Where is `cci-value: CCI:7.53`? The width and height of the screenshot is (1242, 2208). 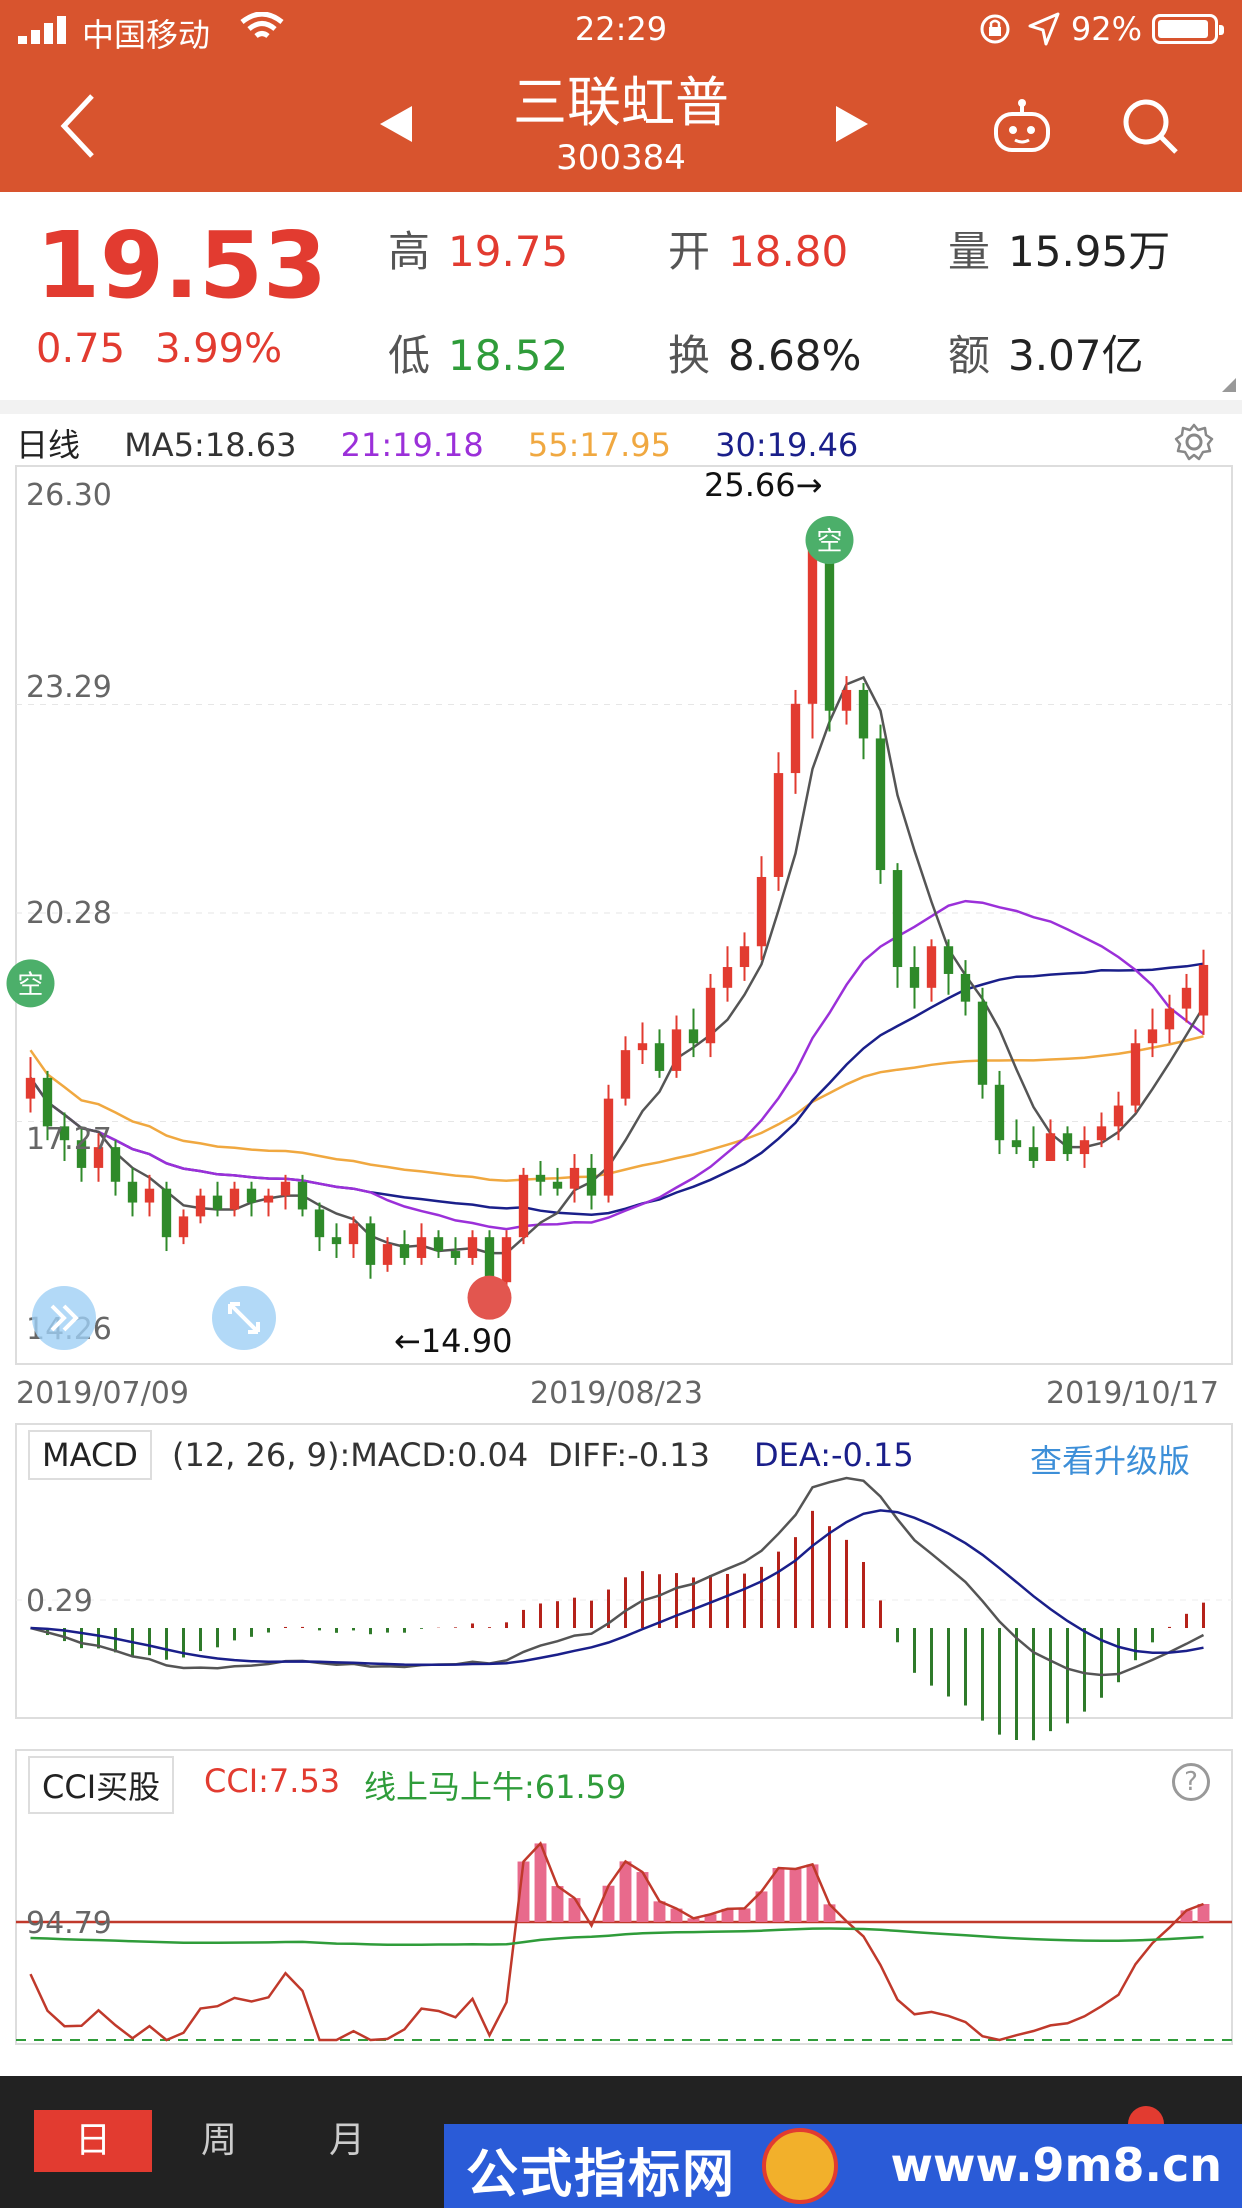
cci-value: CCI:7.53 is located at coordinates (272, 1781).